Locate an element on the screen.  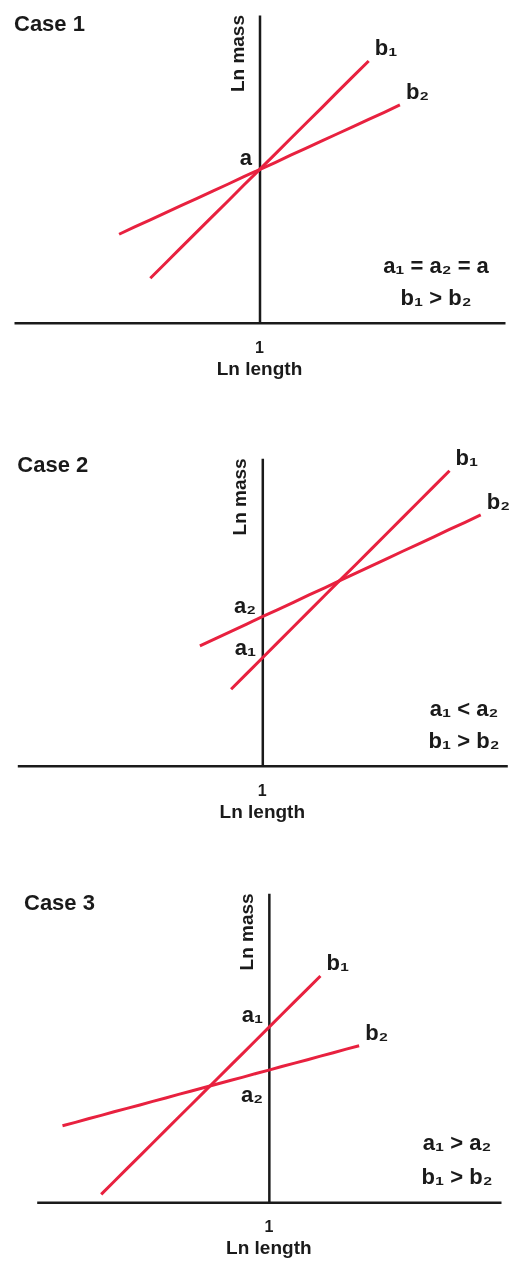
annotation: a₁ < a₂ is located at coordinates (464, 708).